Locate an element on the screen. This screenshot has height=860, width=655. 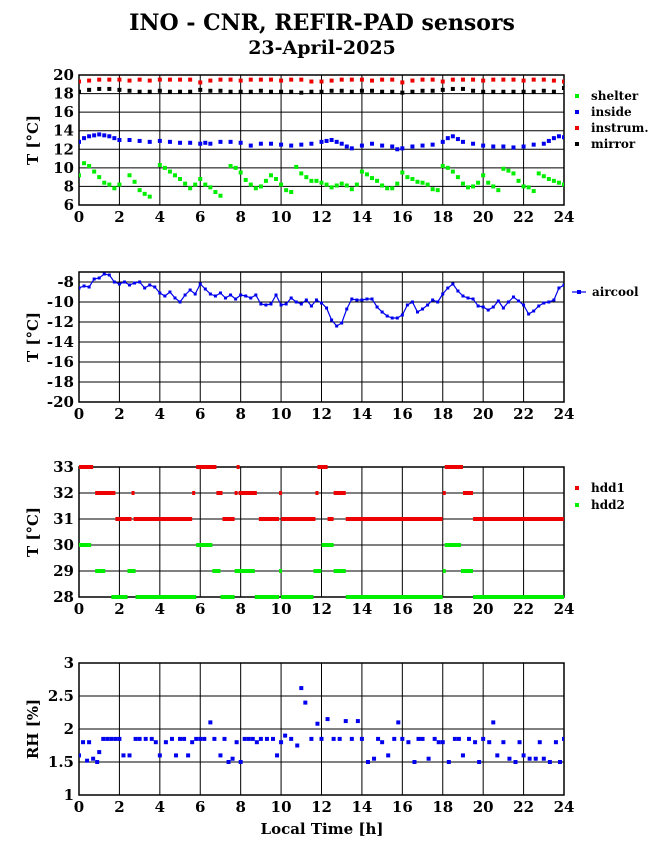
x-axis-label: Local Time [h] is located at coordinates (322, 829).